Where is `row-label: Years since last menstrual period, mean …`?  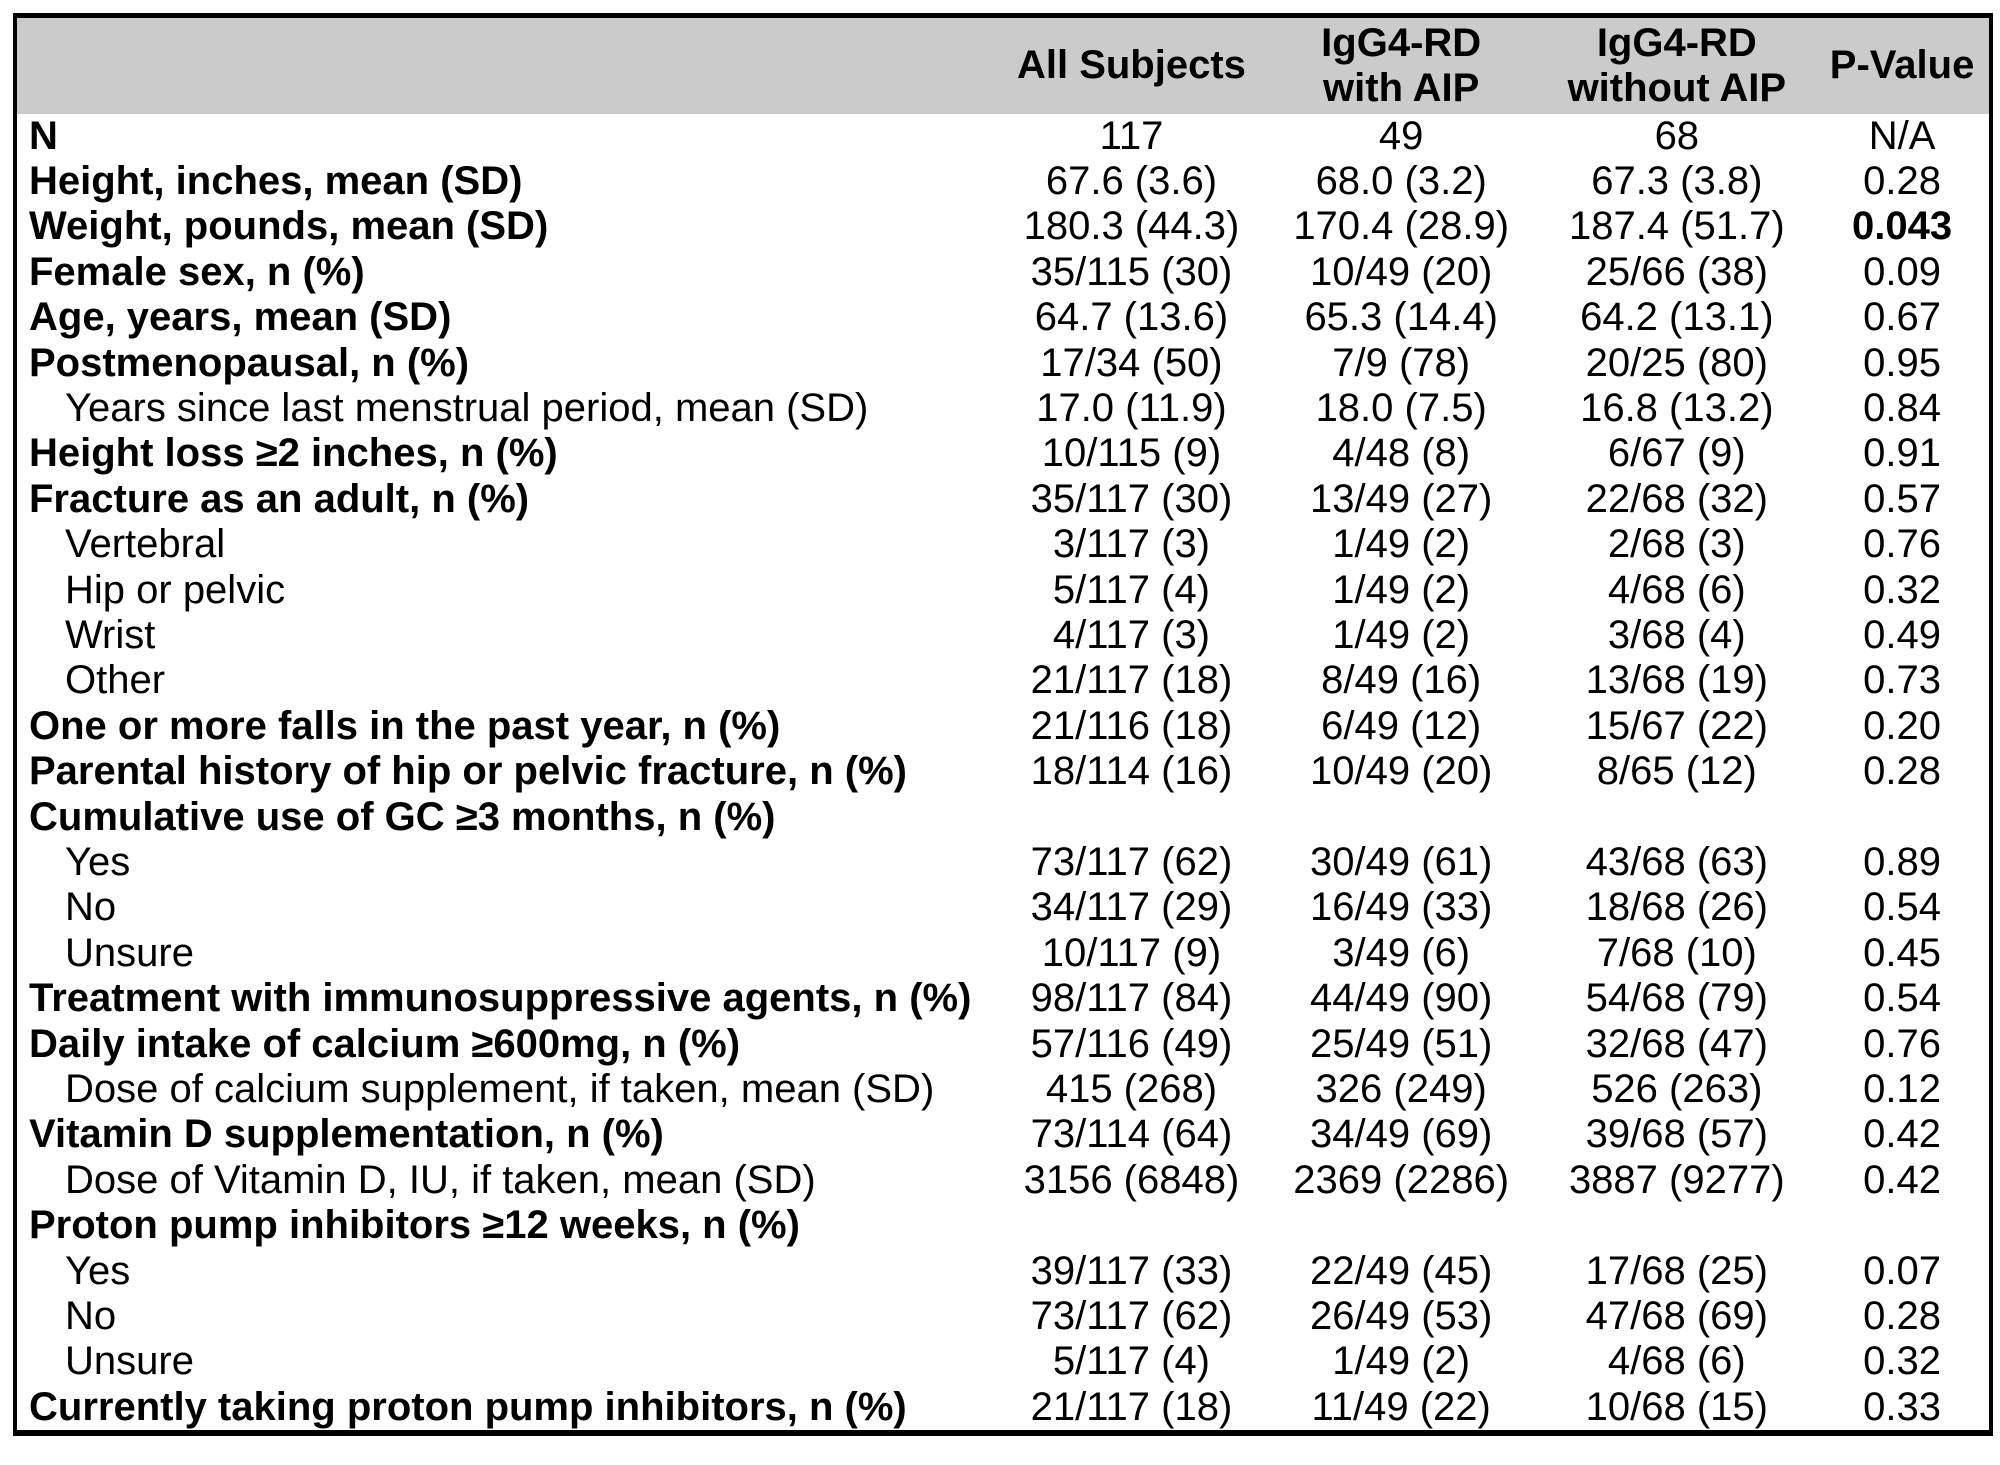 row-label: Years since last menstrual period, mean … is located at coordinates (467, 407).